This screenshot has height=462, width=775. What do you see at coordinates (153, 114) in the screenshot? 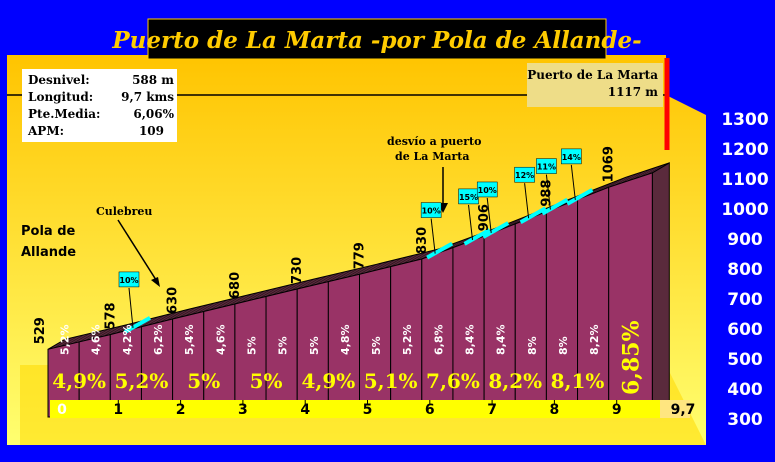
I see `stats-value-2: 6,06%` at bounding box center [153, 114].